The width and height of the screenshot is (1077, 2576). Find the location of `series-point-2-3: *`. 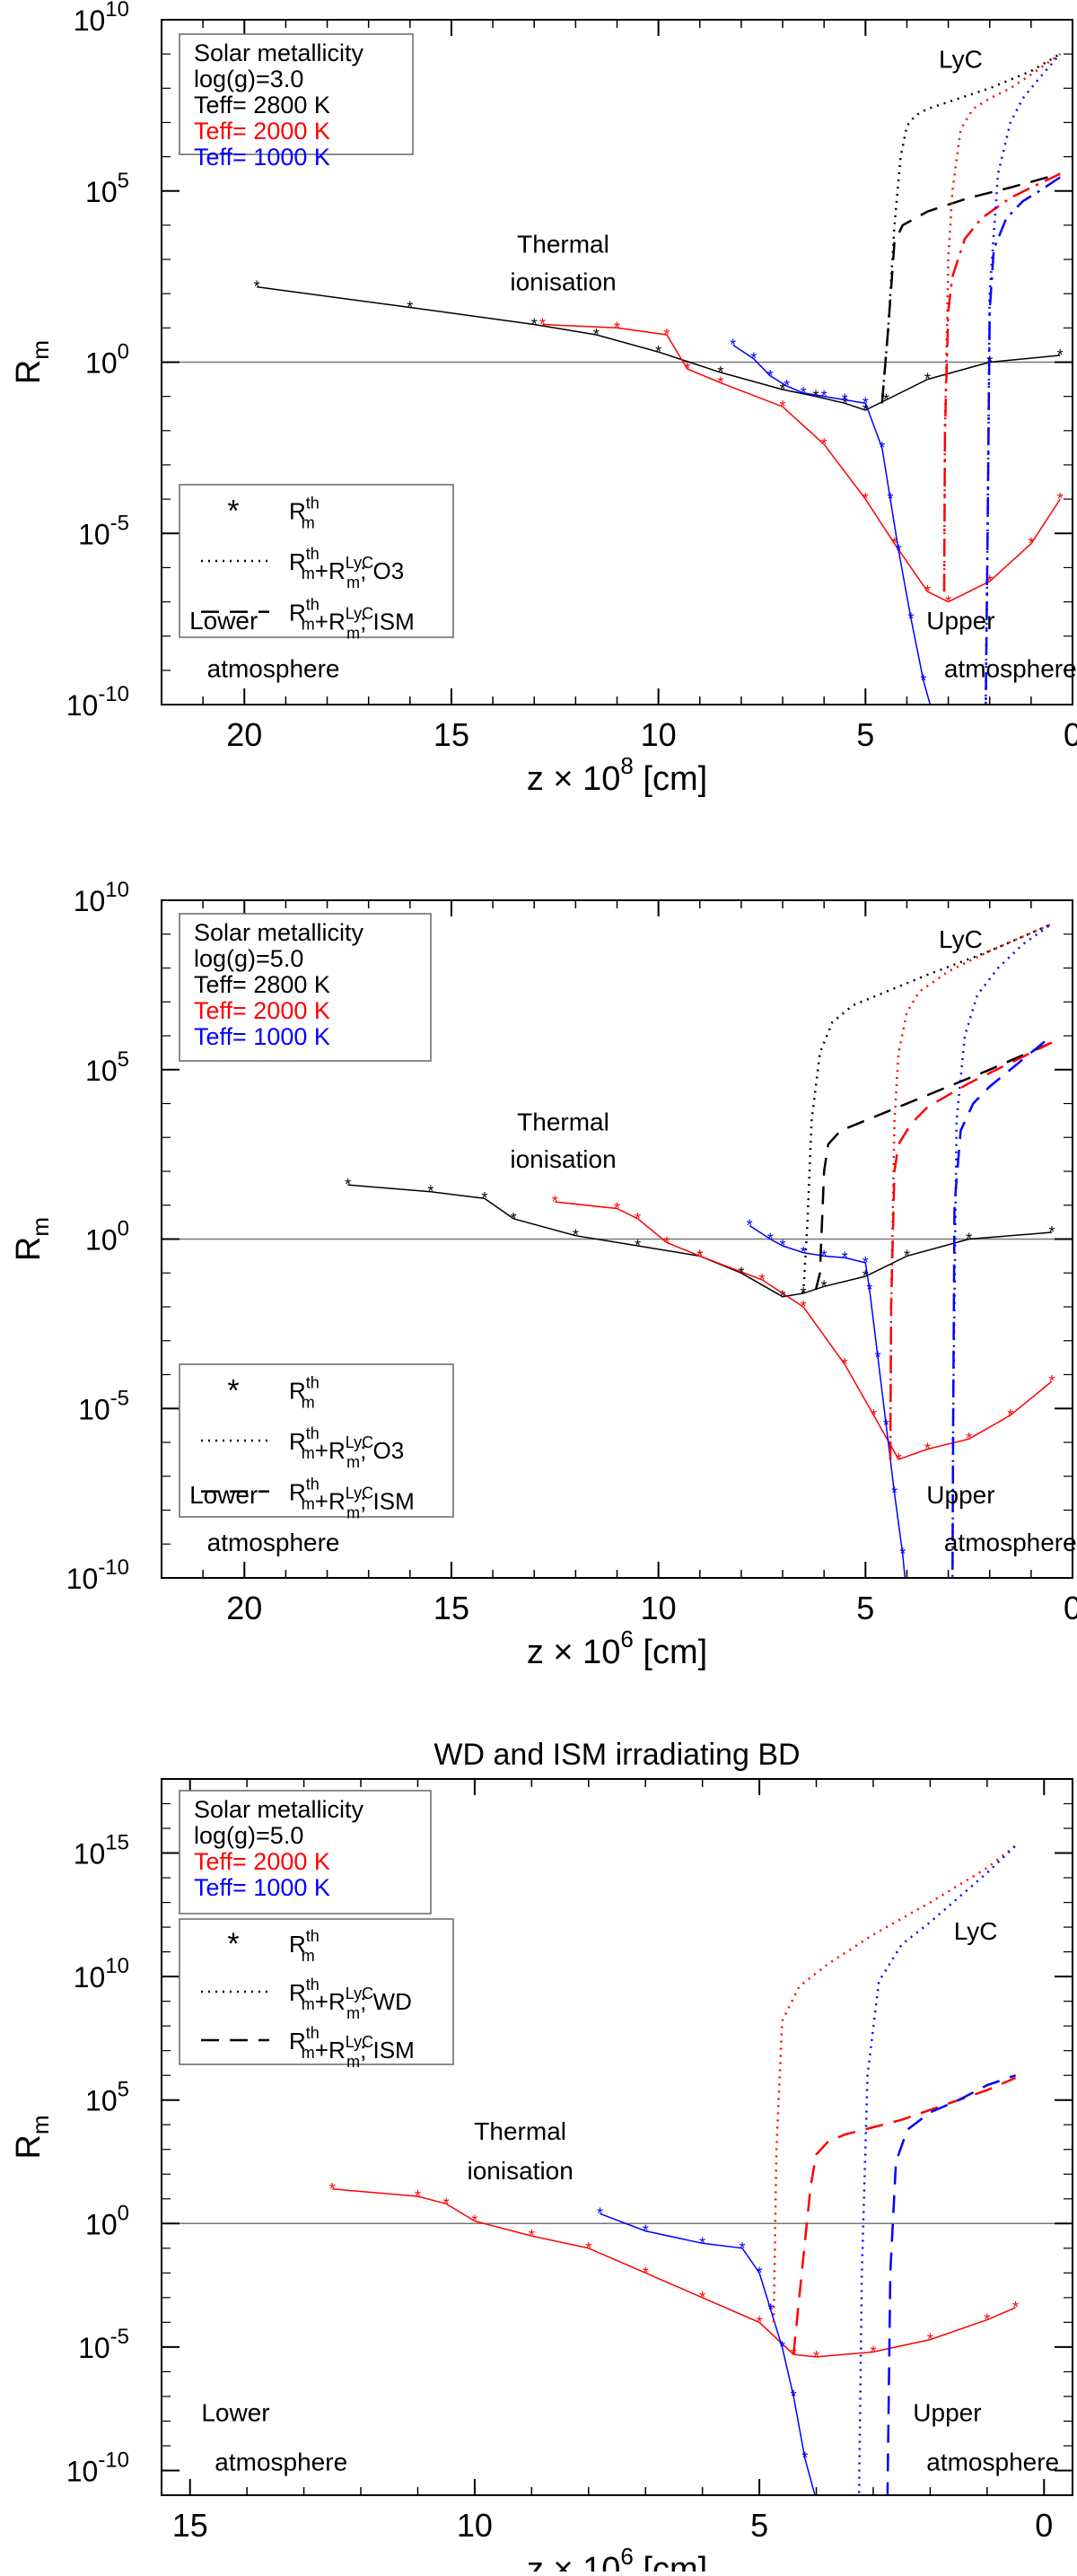

series-point-2-3: * is located at coordinates (804, 1253).